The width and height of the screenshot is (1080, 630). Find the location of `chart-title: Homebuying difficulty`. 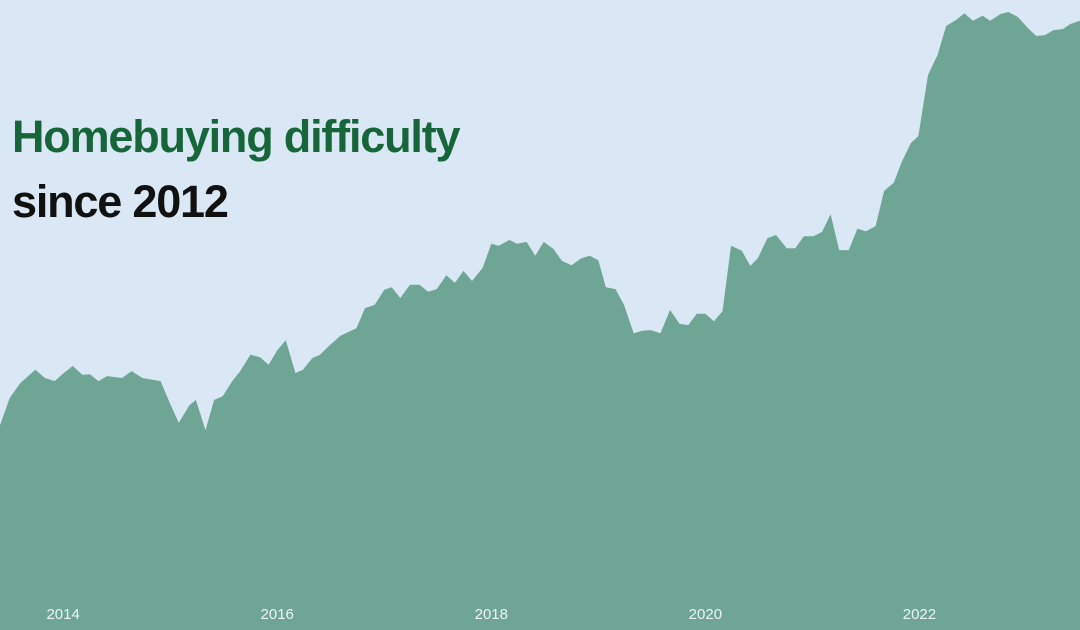

chart-title: Homebuying difficulty is located at coordinates (236, 136).